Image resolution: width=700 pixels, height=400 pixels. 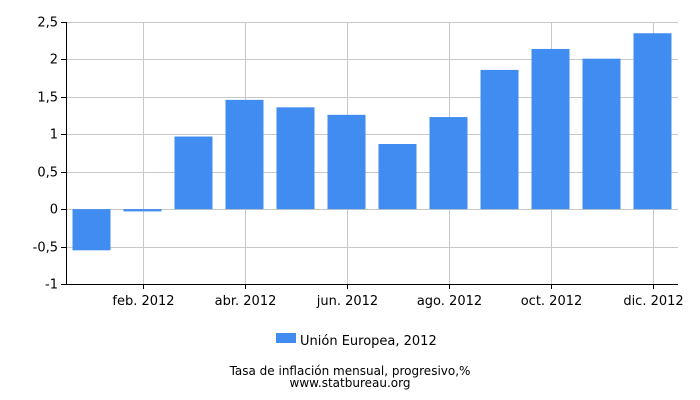 I want to click on legend: Unión Europea, 2012, so click(x=356, y=341).